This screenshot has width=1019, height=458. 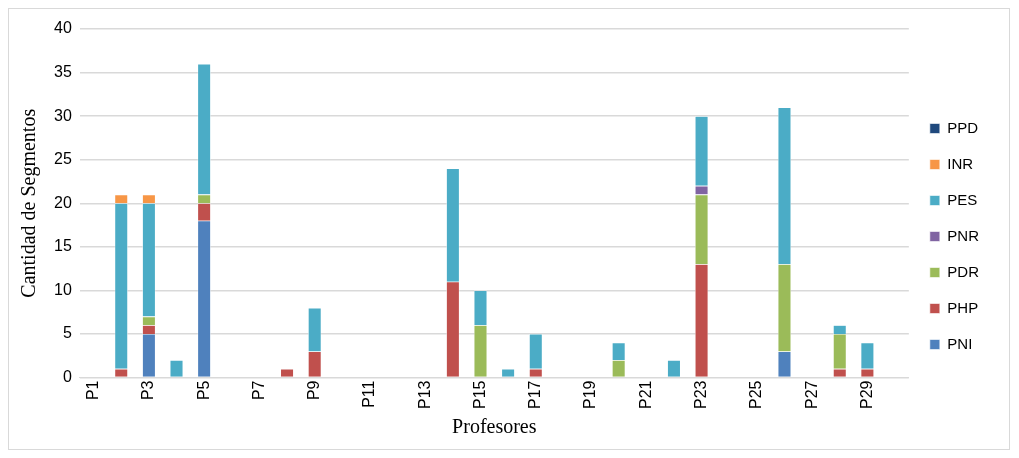 What do you see at coordinates (258, 390) in the screenshot?
I see `x-tick-label: P7` at bounding box center [258, 390].